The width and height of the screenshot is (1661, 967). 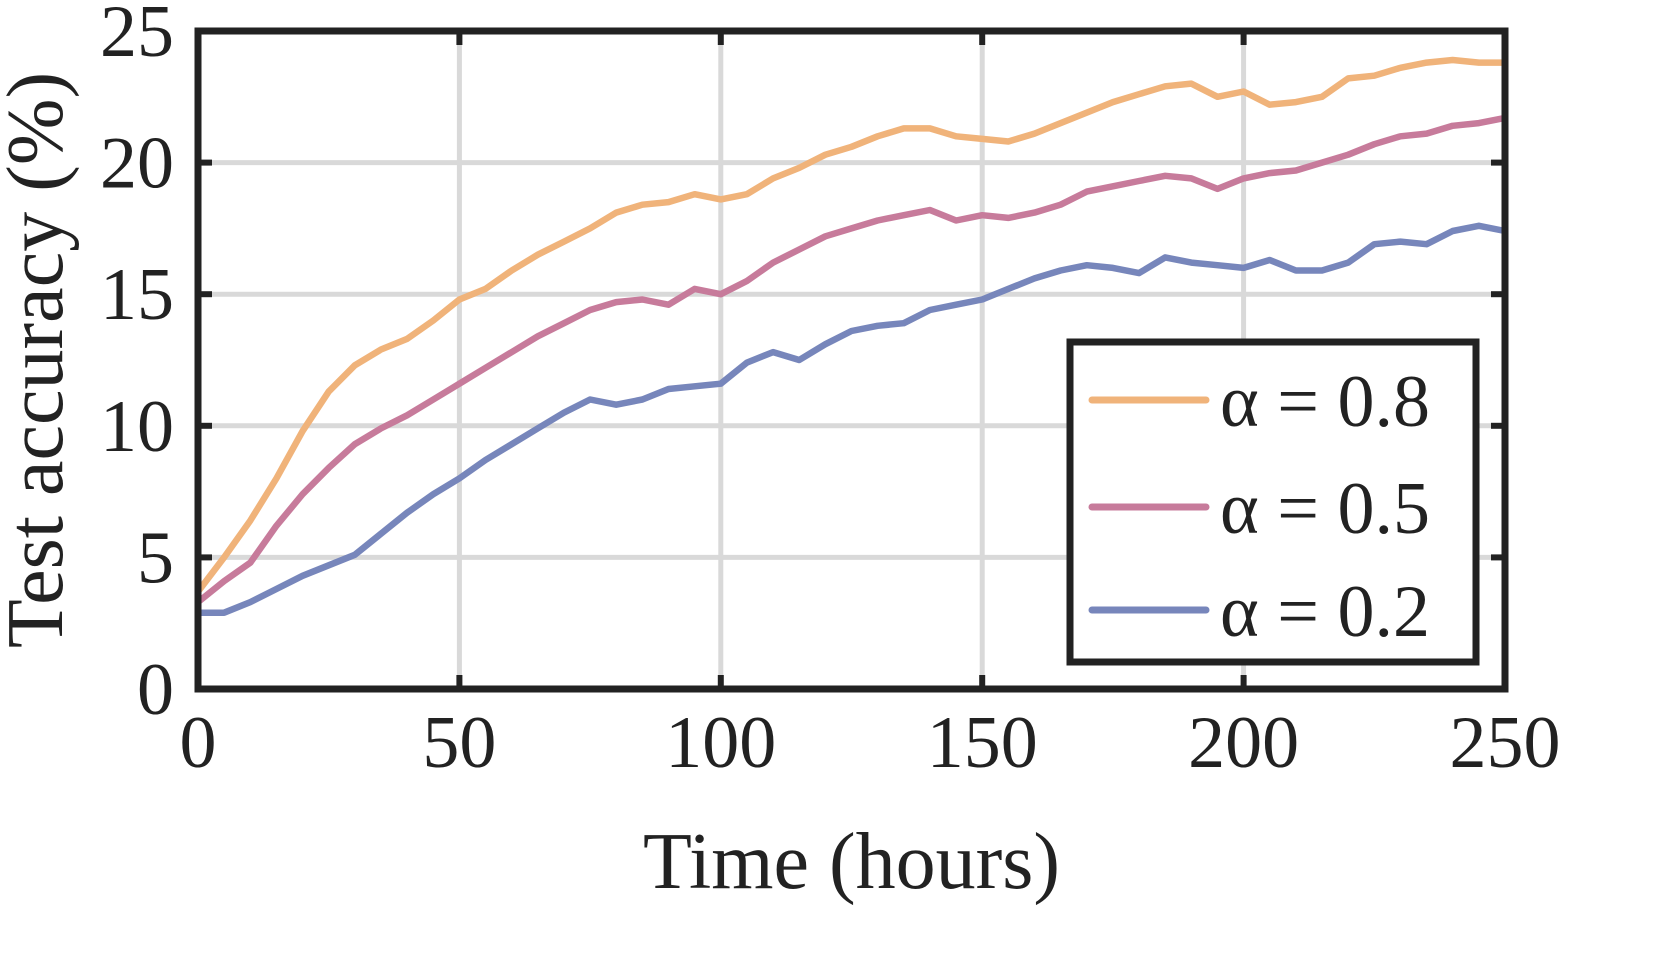 I want to click on y-axis-title: Test accuracy (%), so click(x=40, y=360).